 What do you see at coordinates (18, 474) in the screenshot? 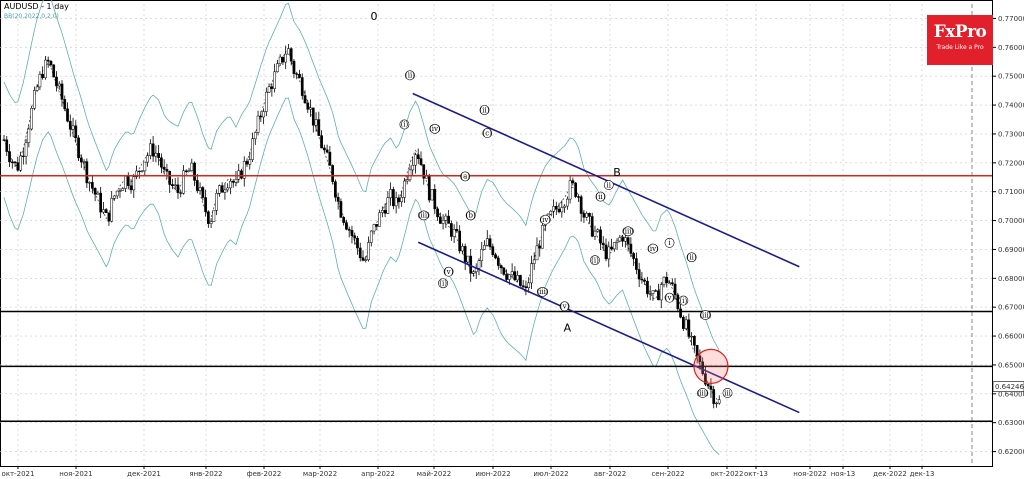
I see `x-tick-label: окт-2021` at bounding box center [18, 474].